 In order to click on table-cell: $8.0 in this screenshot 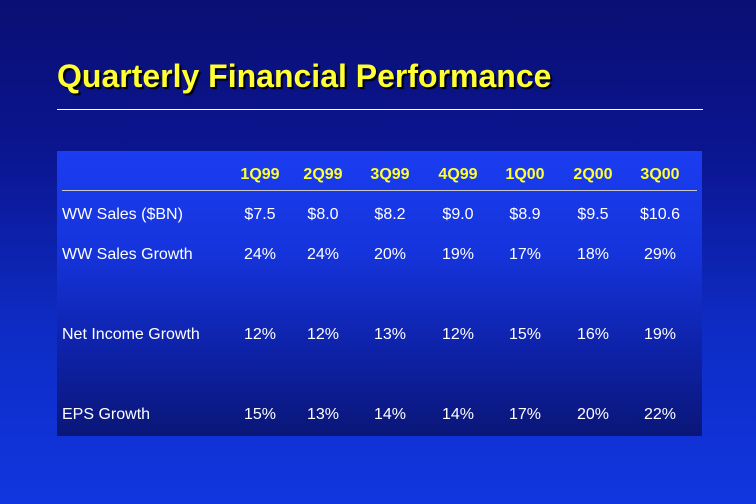, I will do `click(323, 214)`.